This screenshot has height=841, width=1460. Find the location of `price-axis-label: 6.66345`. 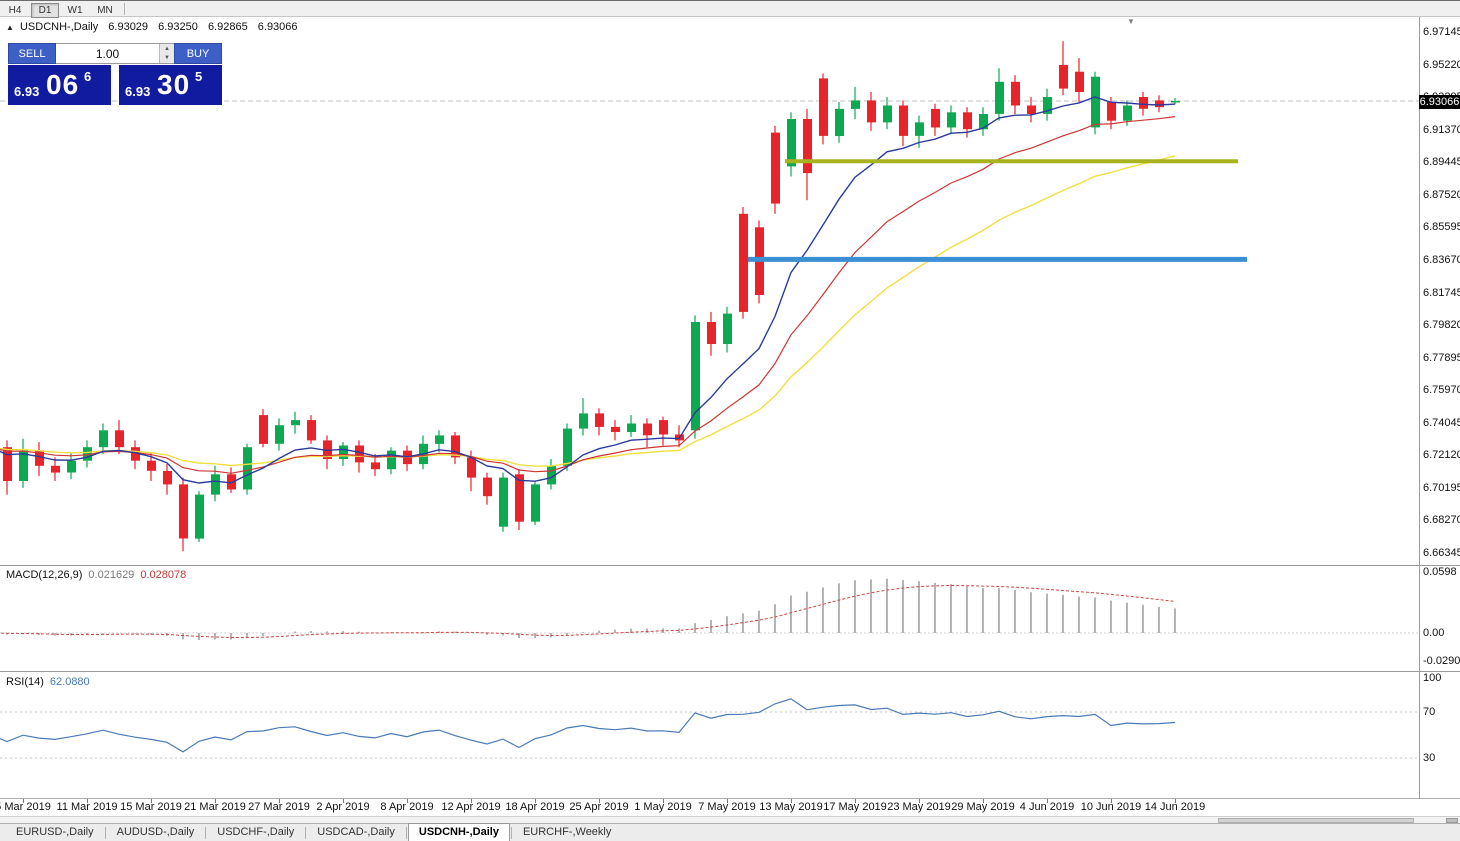

price-axis-label: 6.66345 is located at coordinates (1441, 553).